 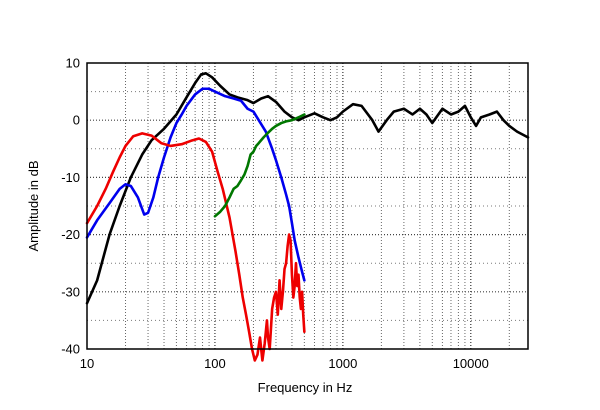 What do you see at coordinates (70, 291) in the screenshot?
I see `y-tick-label: -30` at bounding box center [70, 291].